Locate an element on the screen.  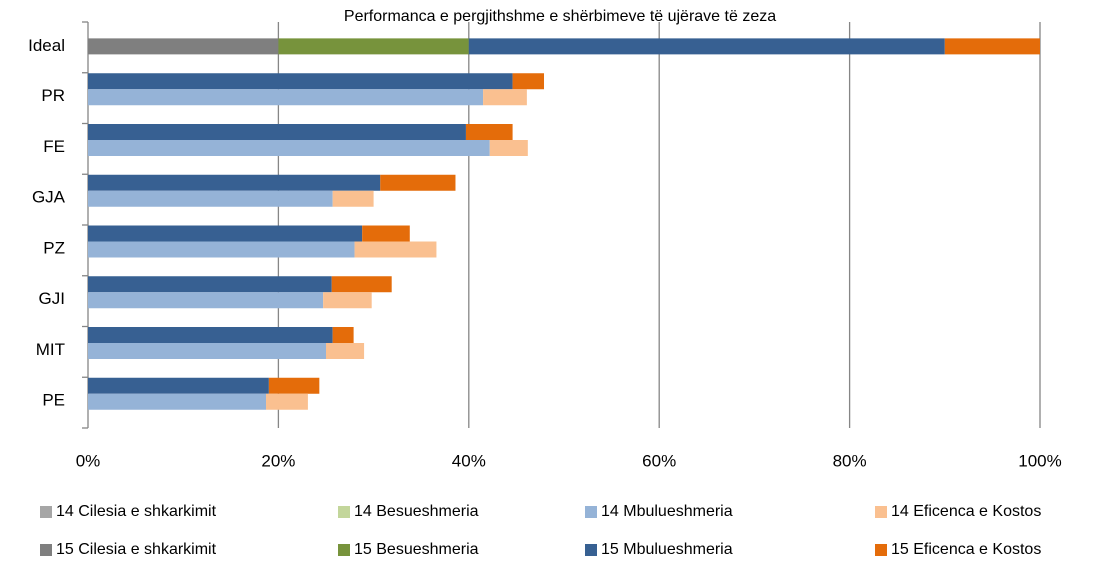
x-tick-label: 20% is located at coordinates (278, 460).